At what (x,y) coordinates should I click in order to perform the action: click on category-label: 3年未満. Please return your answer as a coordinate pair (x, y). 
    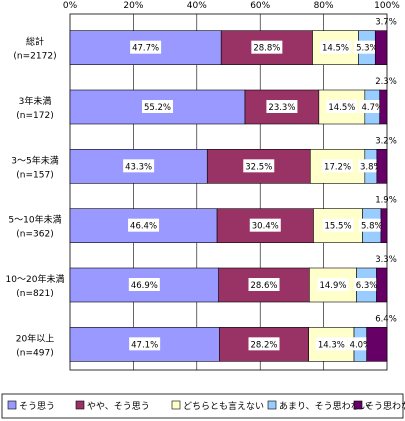
    Looking at the image, I should click on (35, 101).